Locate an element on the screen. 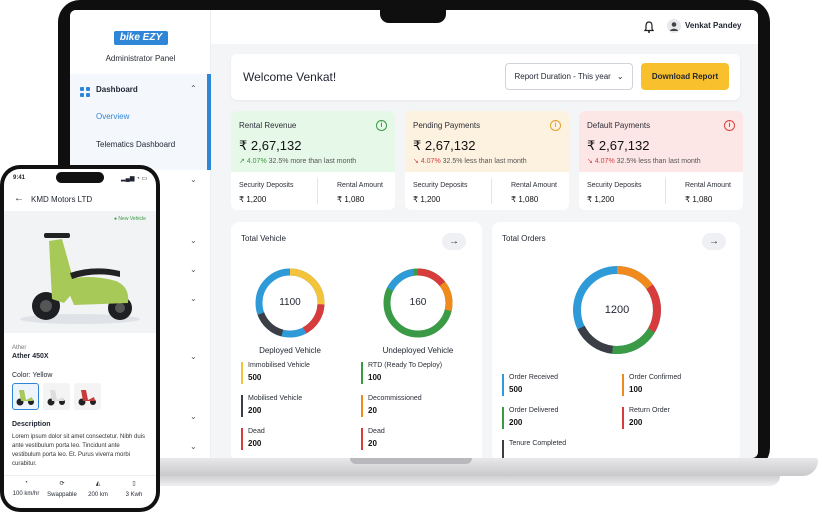 This screenshot has height=514, width=822. legend-label: Order Delivered is located at coordinates (534, 410).